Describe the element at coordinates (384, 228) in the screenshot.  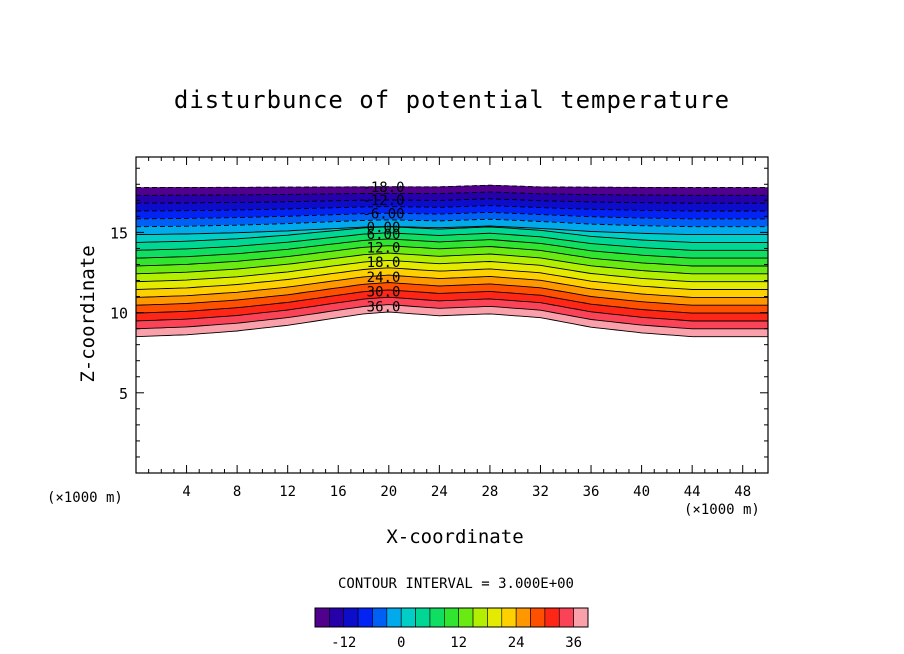
I see `contour-label: 0.00` at that location.